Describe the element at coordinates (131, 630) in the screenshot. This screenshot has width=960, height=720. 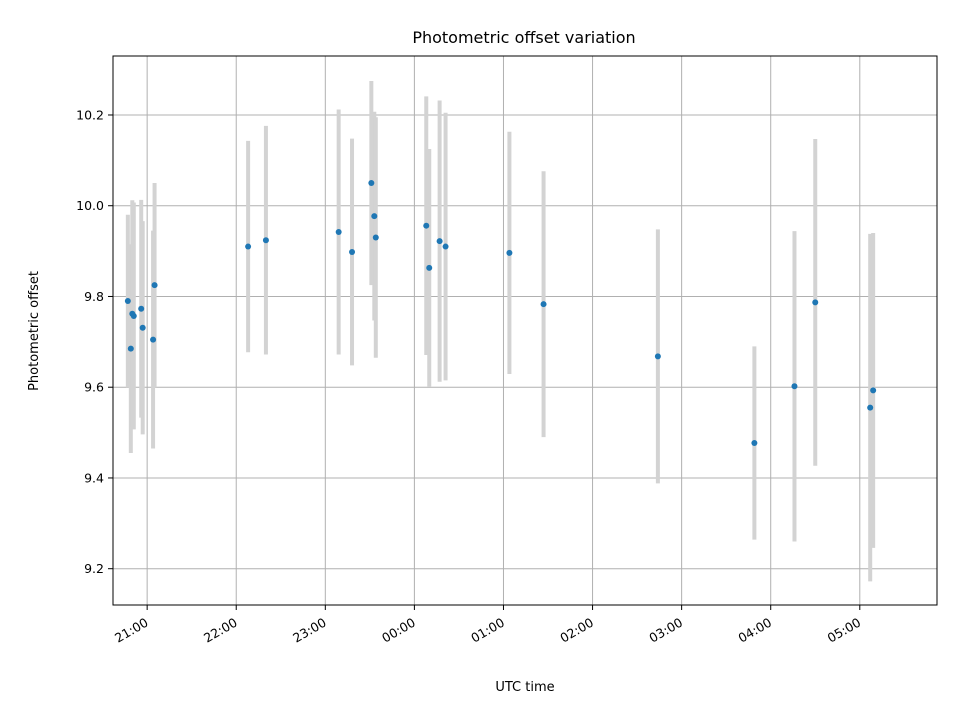
I see `x-tick-label: 21:00` at that location.